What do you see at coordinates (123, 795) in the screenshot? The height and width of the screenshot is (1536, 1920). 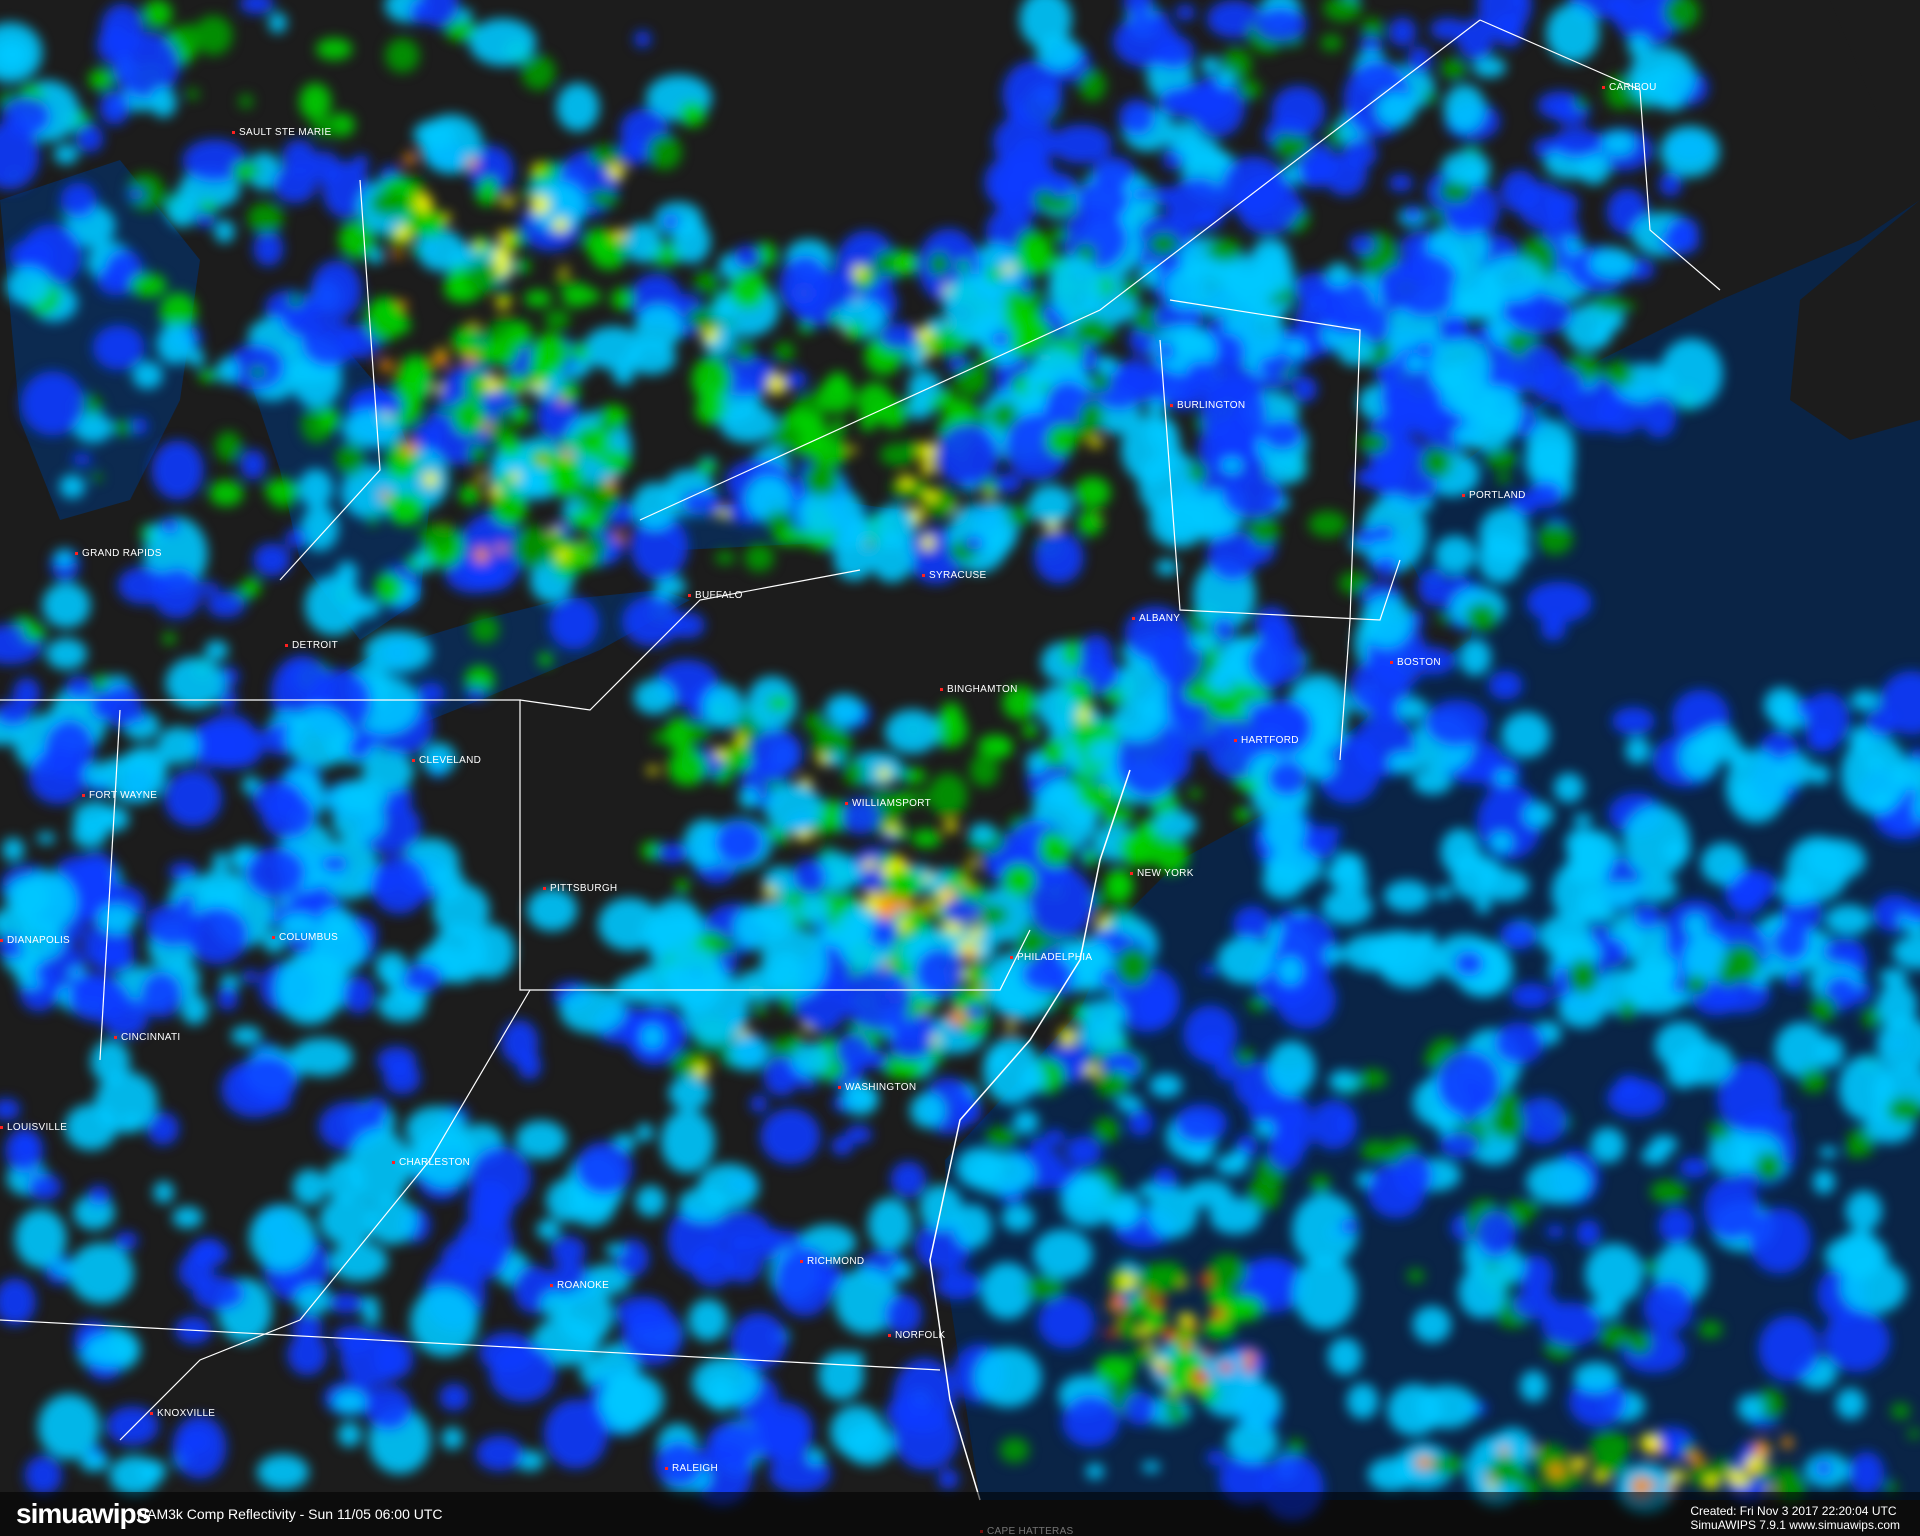 I see `city-name: FORT WAYNE` at bounding box center [123, 795].